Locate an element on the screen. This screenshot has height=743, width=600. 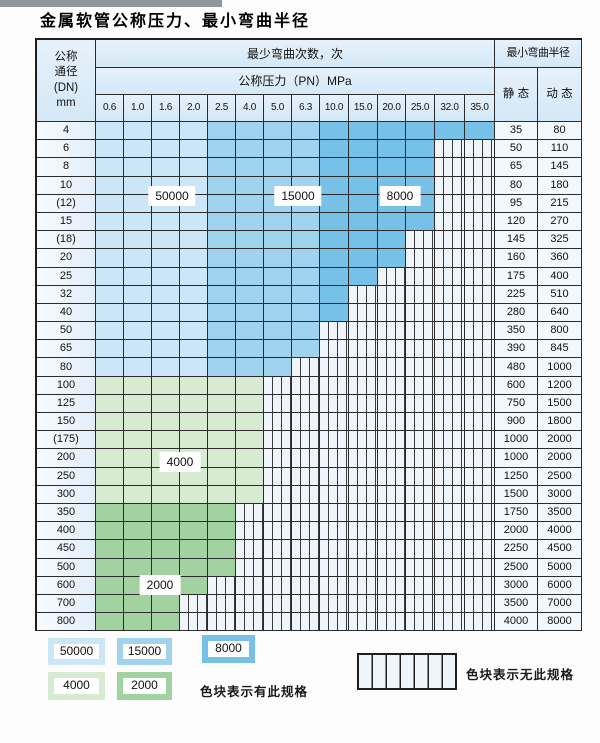
pressure-tick-0.6: 0.6 is located at coordinates (110, 108).